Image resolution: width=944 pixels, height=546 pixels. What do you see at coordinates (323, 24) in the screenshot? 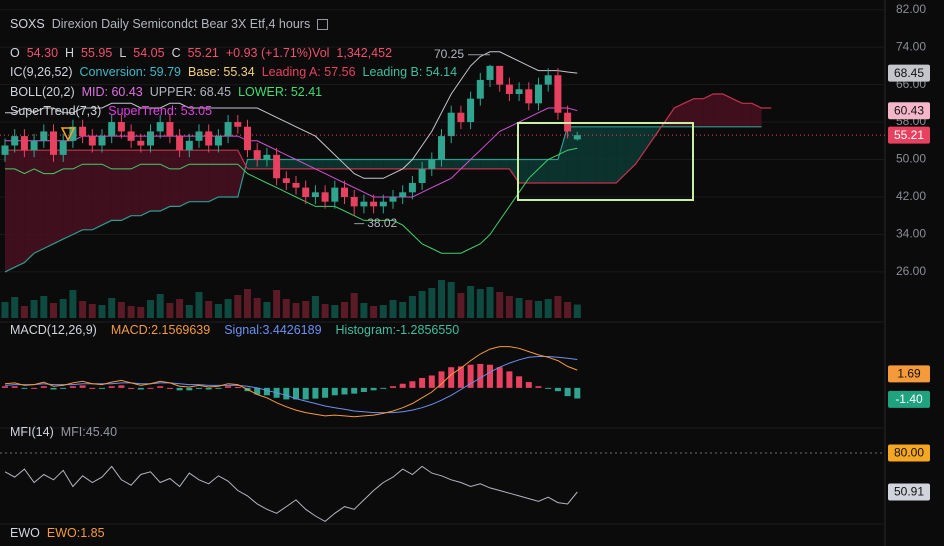
I see `menu-icon` at bounding box center [323, 24].